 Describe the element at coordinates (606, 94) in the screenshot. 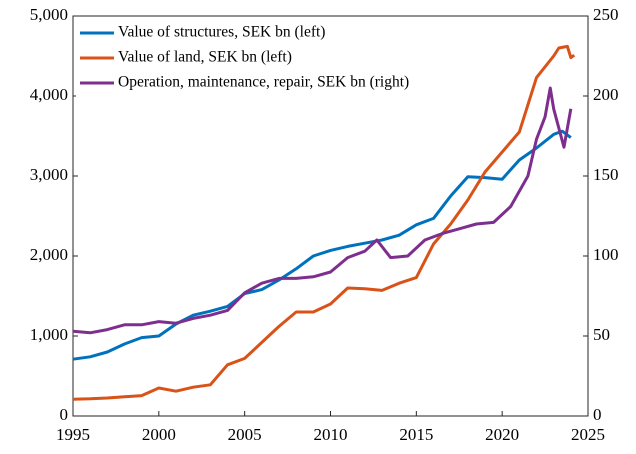

I see `y2-tick-label: 200` at that location.